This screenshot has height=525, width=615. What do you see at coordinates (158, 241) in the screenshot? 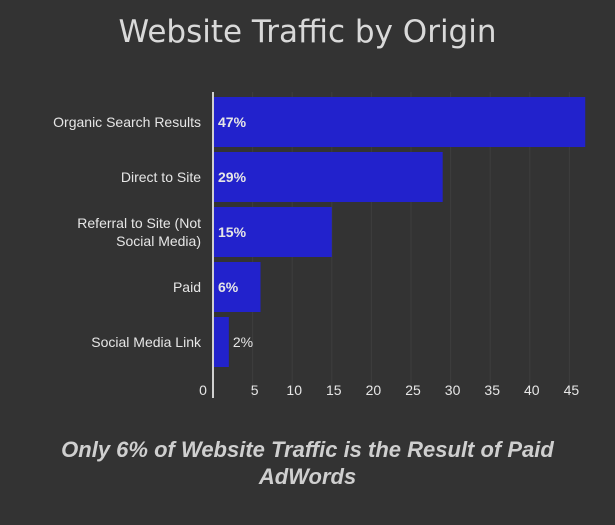
I see `category-label: Social Media)` at bounding box center [158, 241].